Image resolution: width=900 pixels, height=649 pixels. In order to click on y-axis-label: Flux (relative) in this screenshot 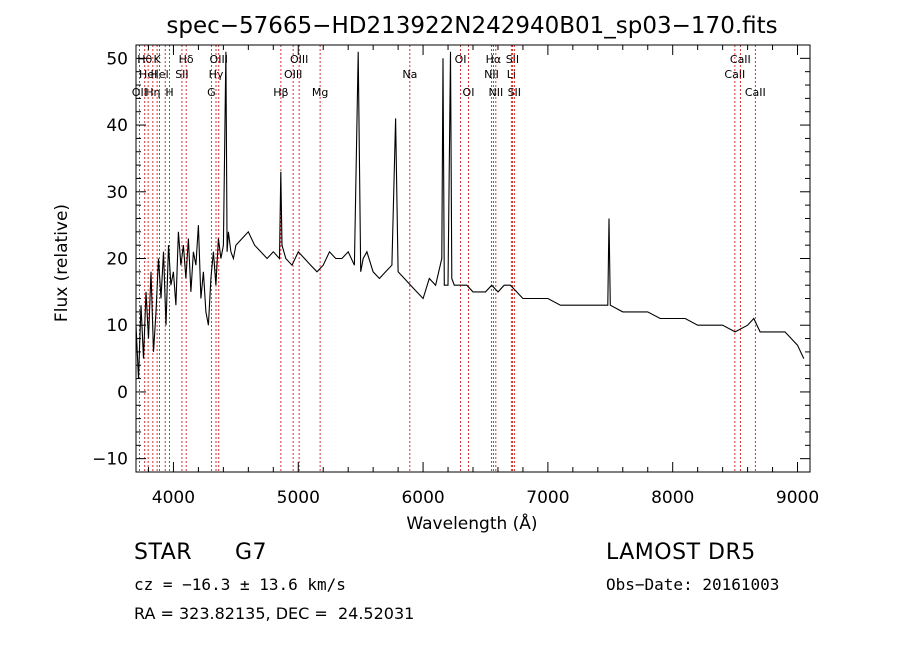, I will do `click(62, 263)`.